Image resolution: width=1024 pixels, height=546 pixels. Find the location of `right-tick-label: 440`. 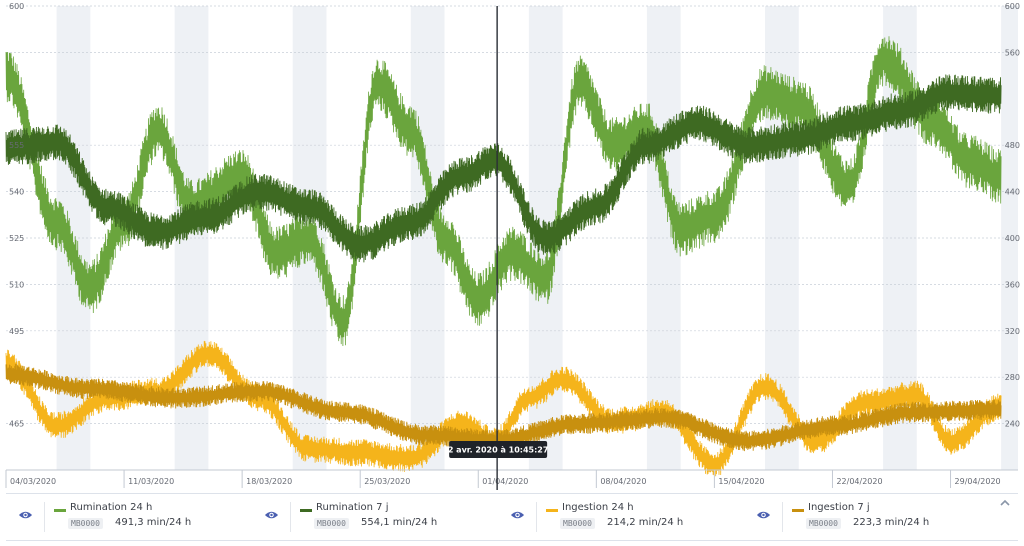

right-tick-label: 440 is located at coordinates (1012, 192).